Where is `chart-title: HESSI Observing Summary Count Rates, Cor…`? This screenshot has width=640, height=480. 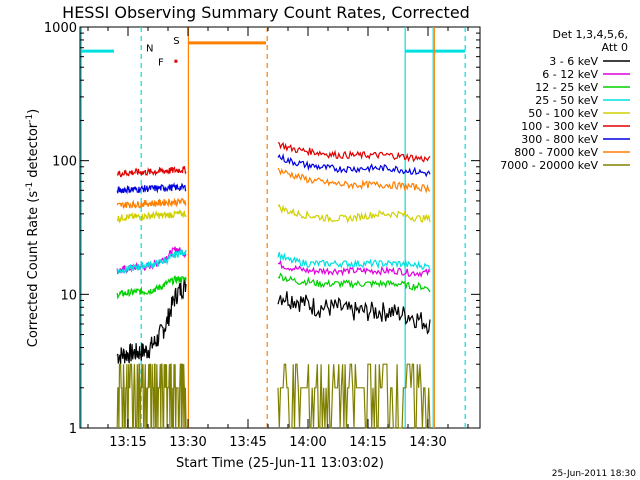 chart-title: HESSI Observing Summary Count Rates, Cor… is located at coordinates (266, 12).